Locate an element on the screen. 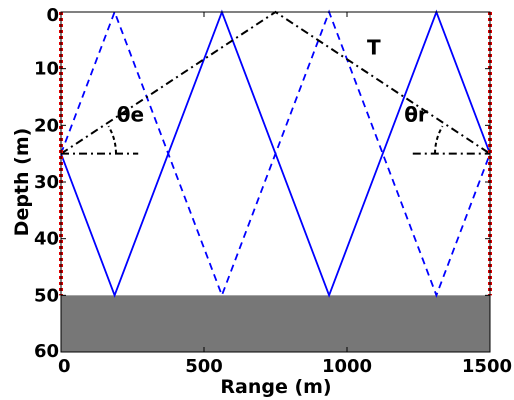 This screenshot has width=514, height=400. seabed is located at coordinates (275, 323).